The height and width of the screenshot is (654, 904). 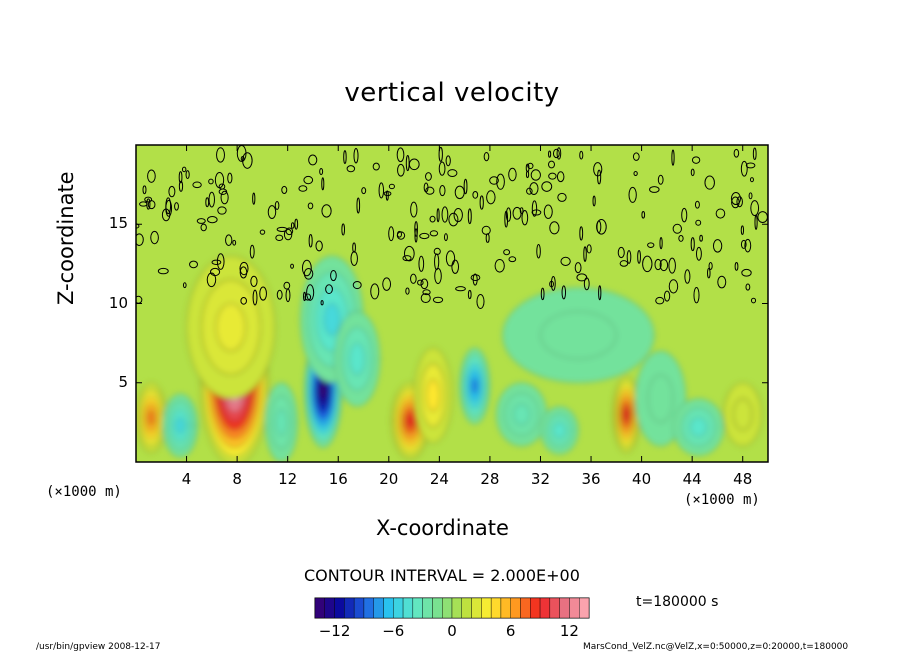 What do you see at coordinates (677, 602) in the screenshot?
I see `time-label: t=180000 s` at bounding box center [677, 602].